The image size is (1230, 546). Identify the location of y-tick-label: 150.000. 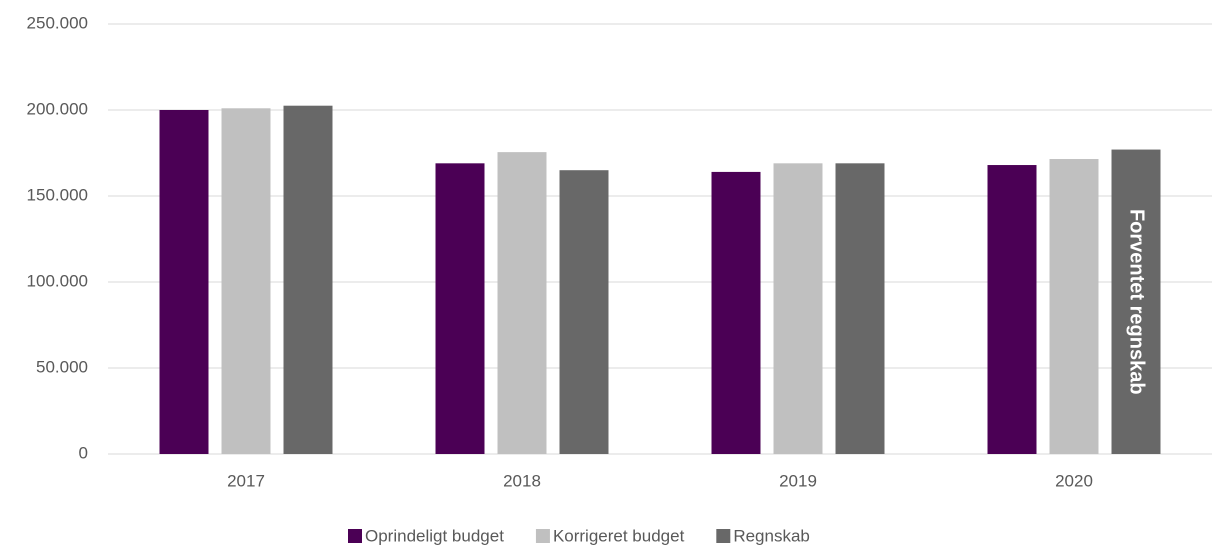
(57, 194).